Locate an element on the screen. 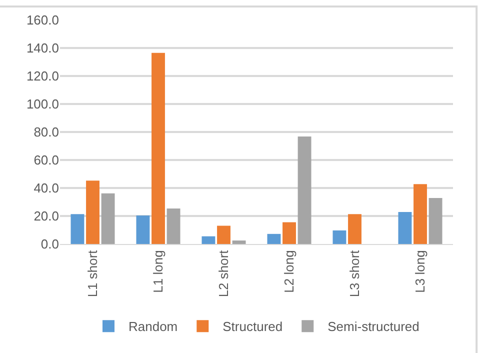 The height and width of the screenshot is (353, 493). y-tick-label: 160.0 is located at coordinates (42, 20).